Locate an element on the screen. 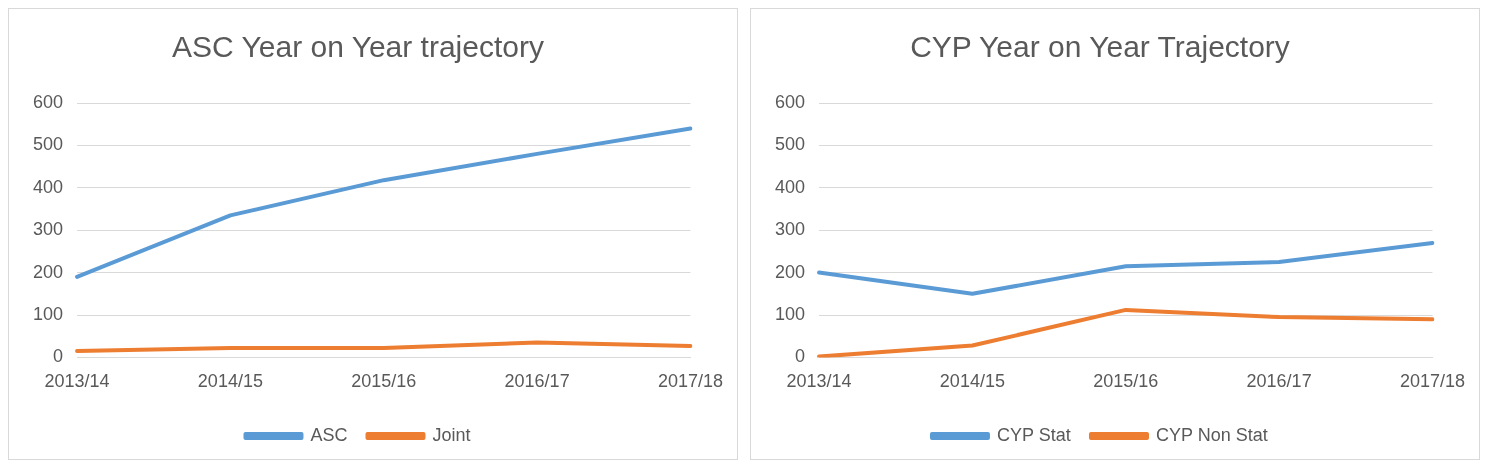  legend-label: ASC is located at coordinates (329, 434).